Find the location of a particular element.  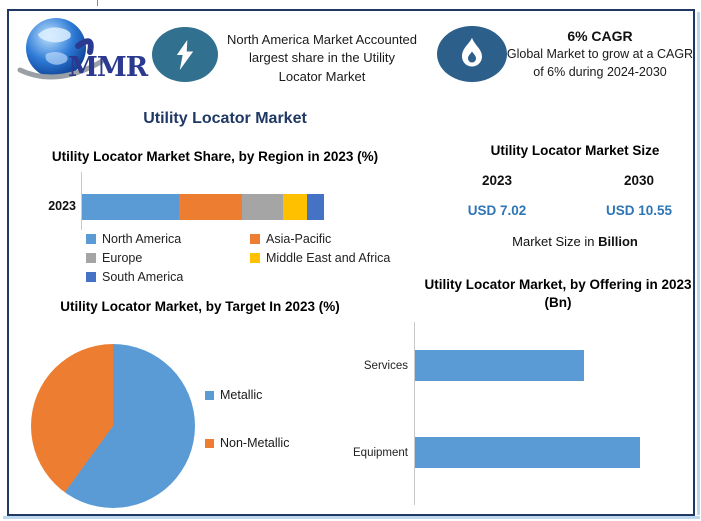

market-size-title: Utility Locator Market Size is located at coordinates (575, 150).